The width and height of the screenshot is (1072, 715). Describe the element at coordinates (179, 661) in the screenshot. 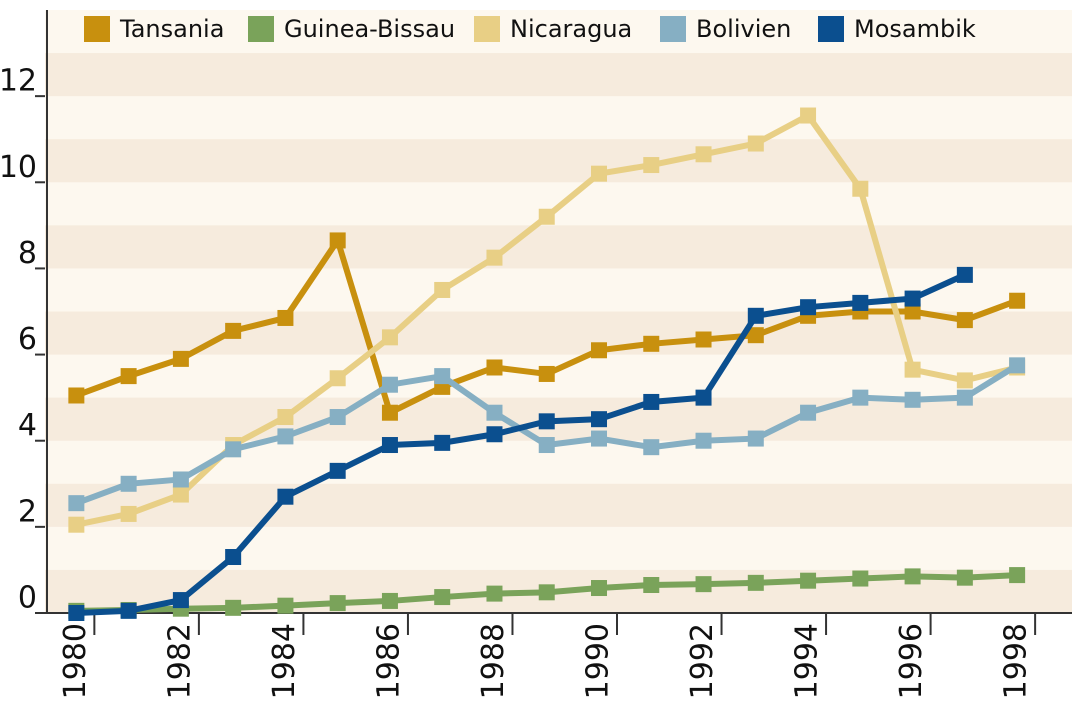

I see `x-tick-label: 1982` at that location.